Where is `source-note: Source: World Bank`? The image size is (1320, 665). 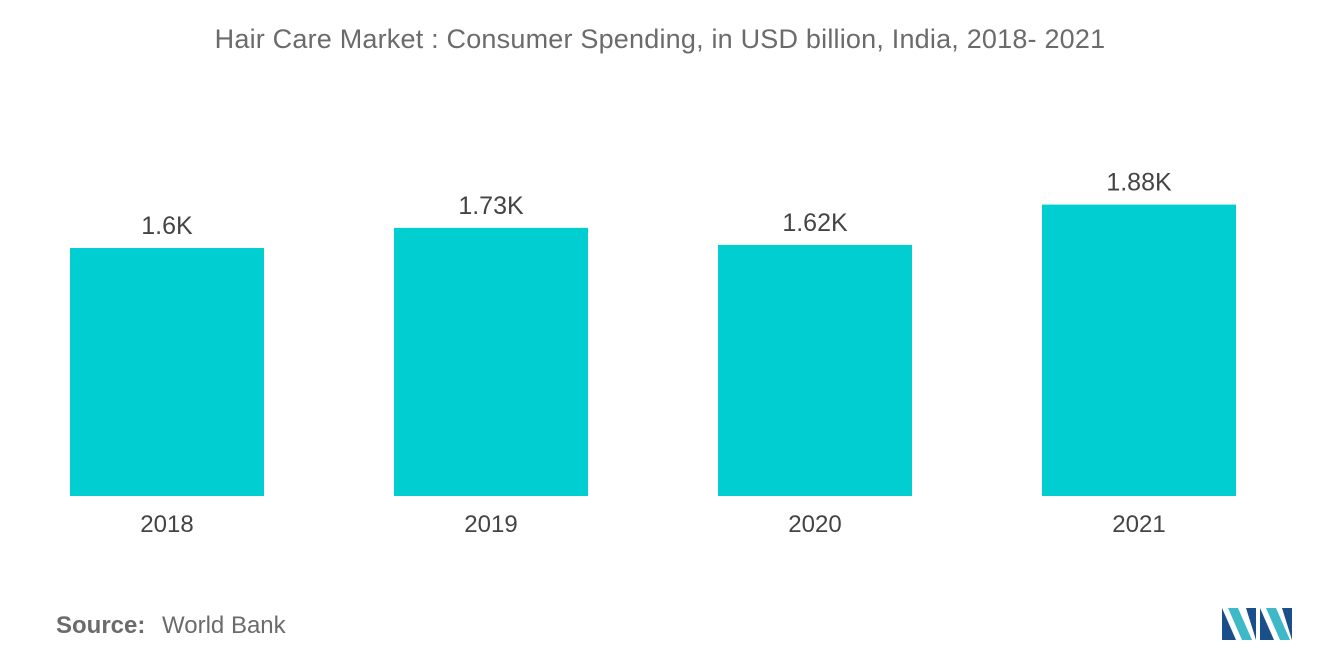
source-note: Source: World Bank is located at coordinates (171, 626).